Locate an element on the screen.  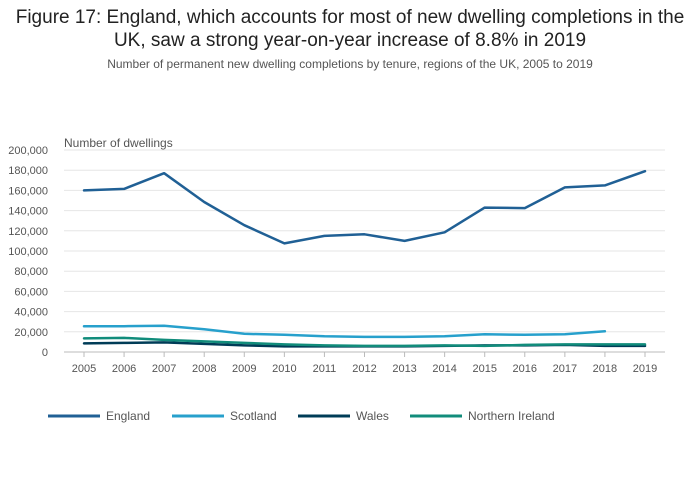
y-tick-label: 100,000 is located at coordinates (28, 252).